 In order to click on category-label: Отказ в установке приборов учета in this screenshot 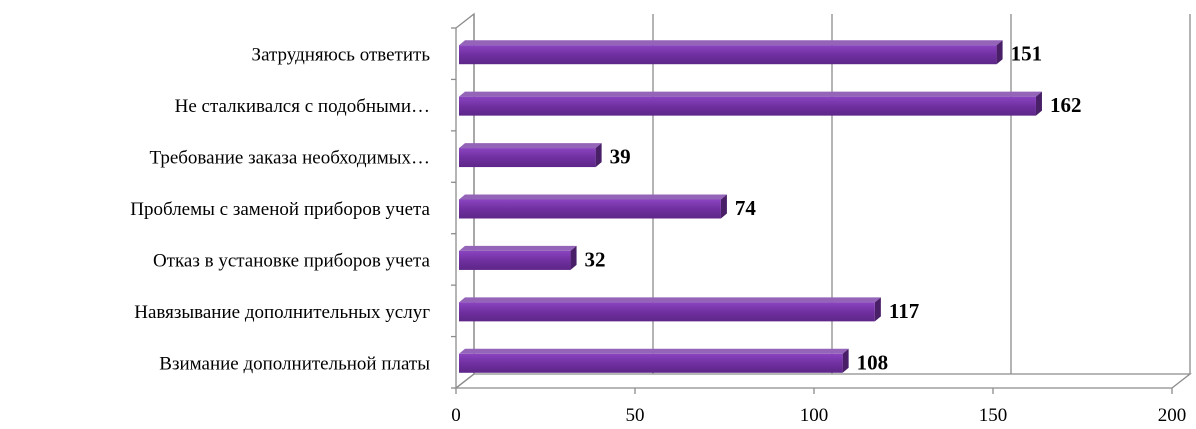, I will do `click(292, 260)`.